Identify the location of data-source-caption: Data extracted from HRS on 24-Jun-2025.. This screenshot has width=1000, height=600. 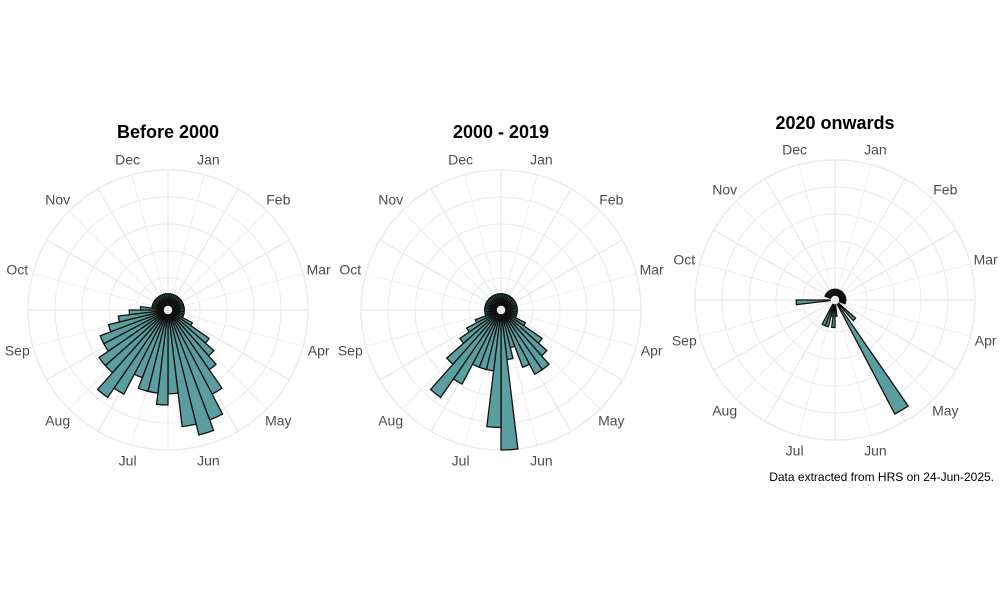
(881, 477).